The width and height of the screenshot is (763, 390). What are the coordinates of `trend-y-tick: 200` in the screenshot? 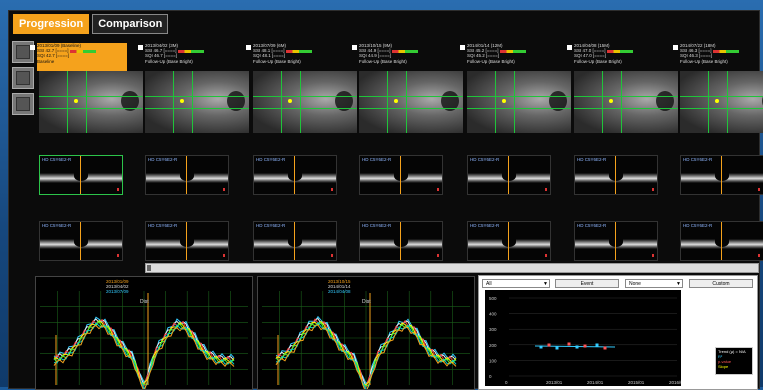 It's located at (493, 345).